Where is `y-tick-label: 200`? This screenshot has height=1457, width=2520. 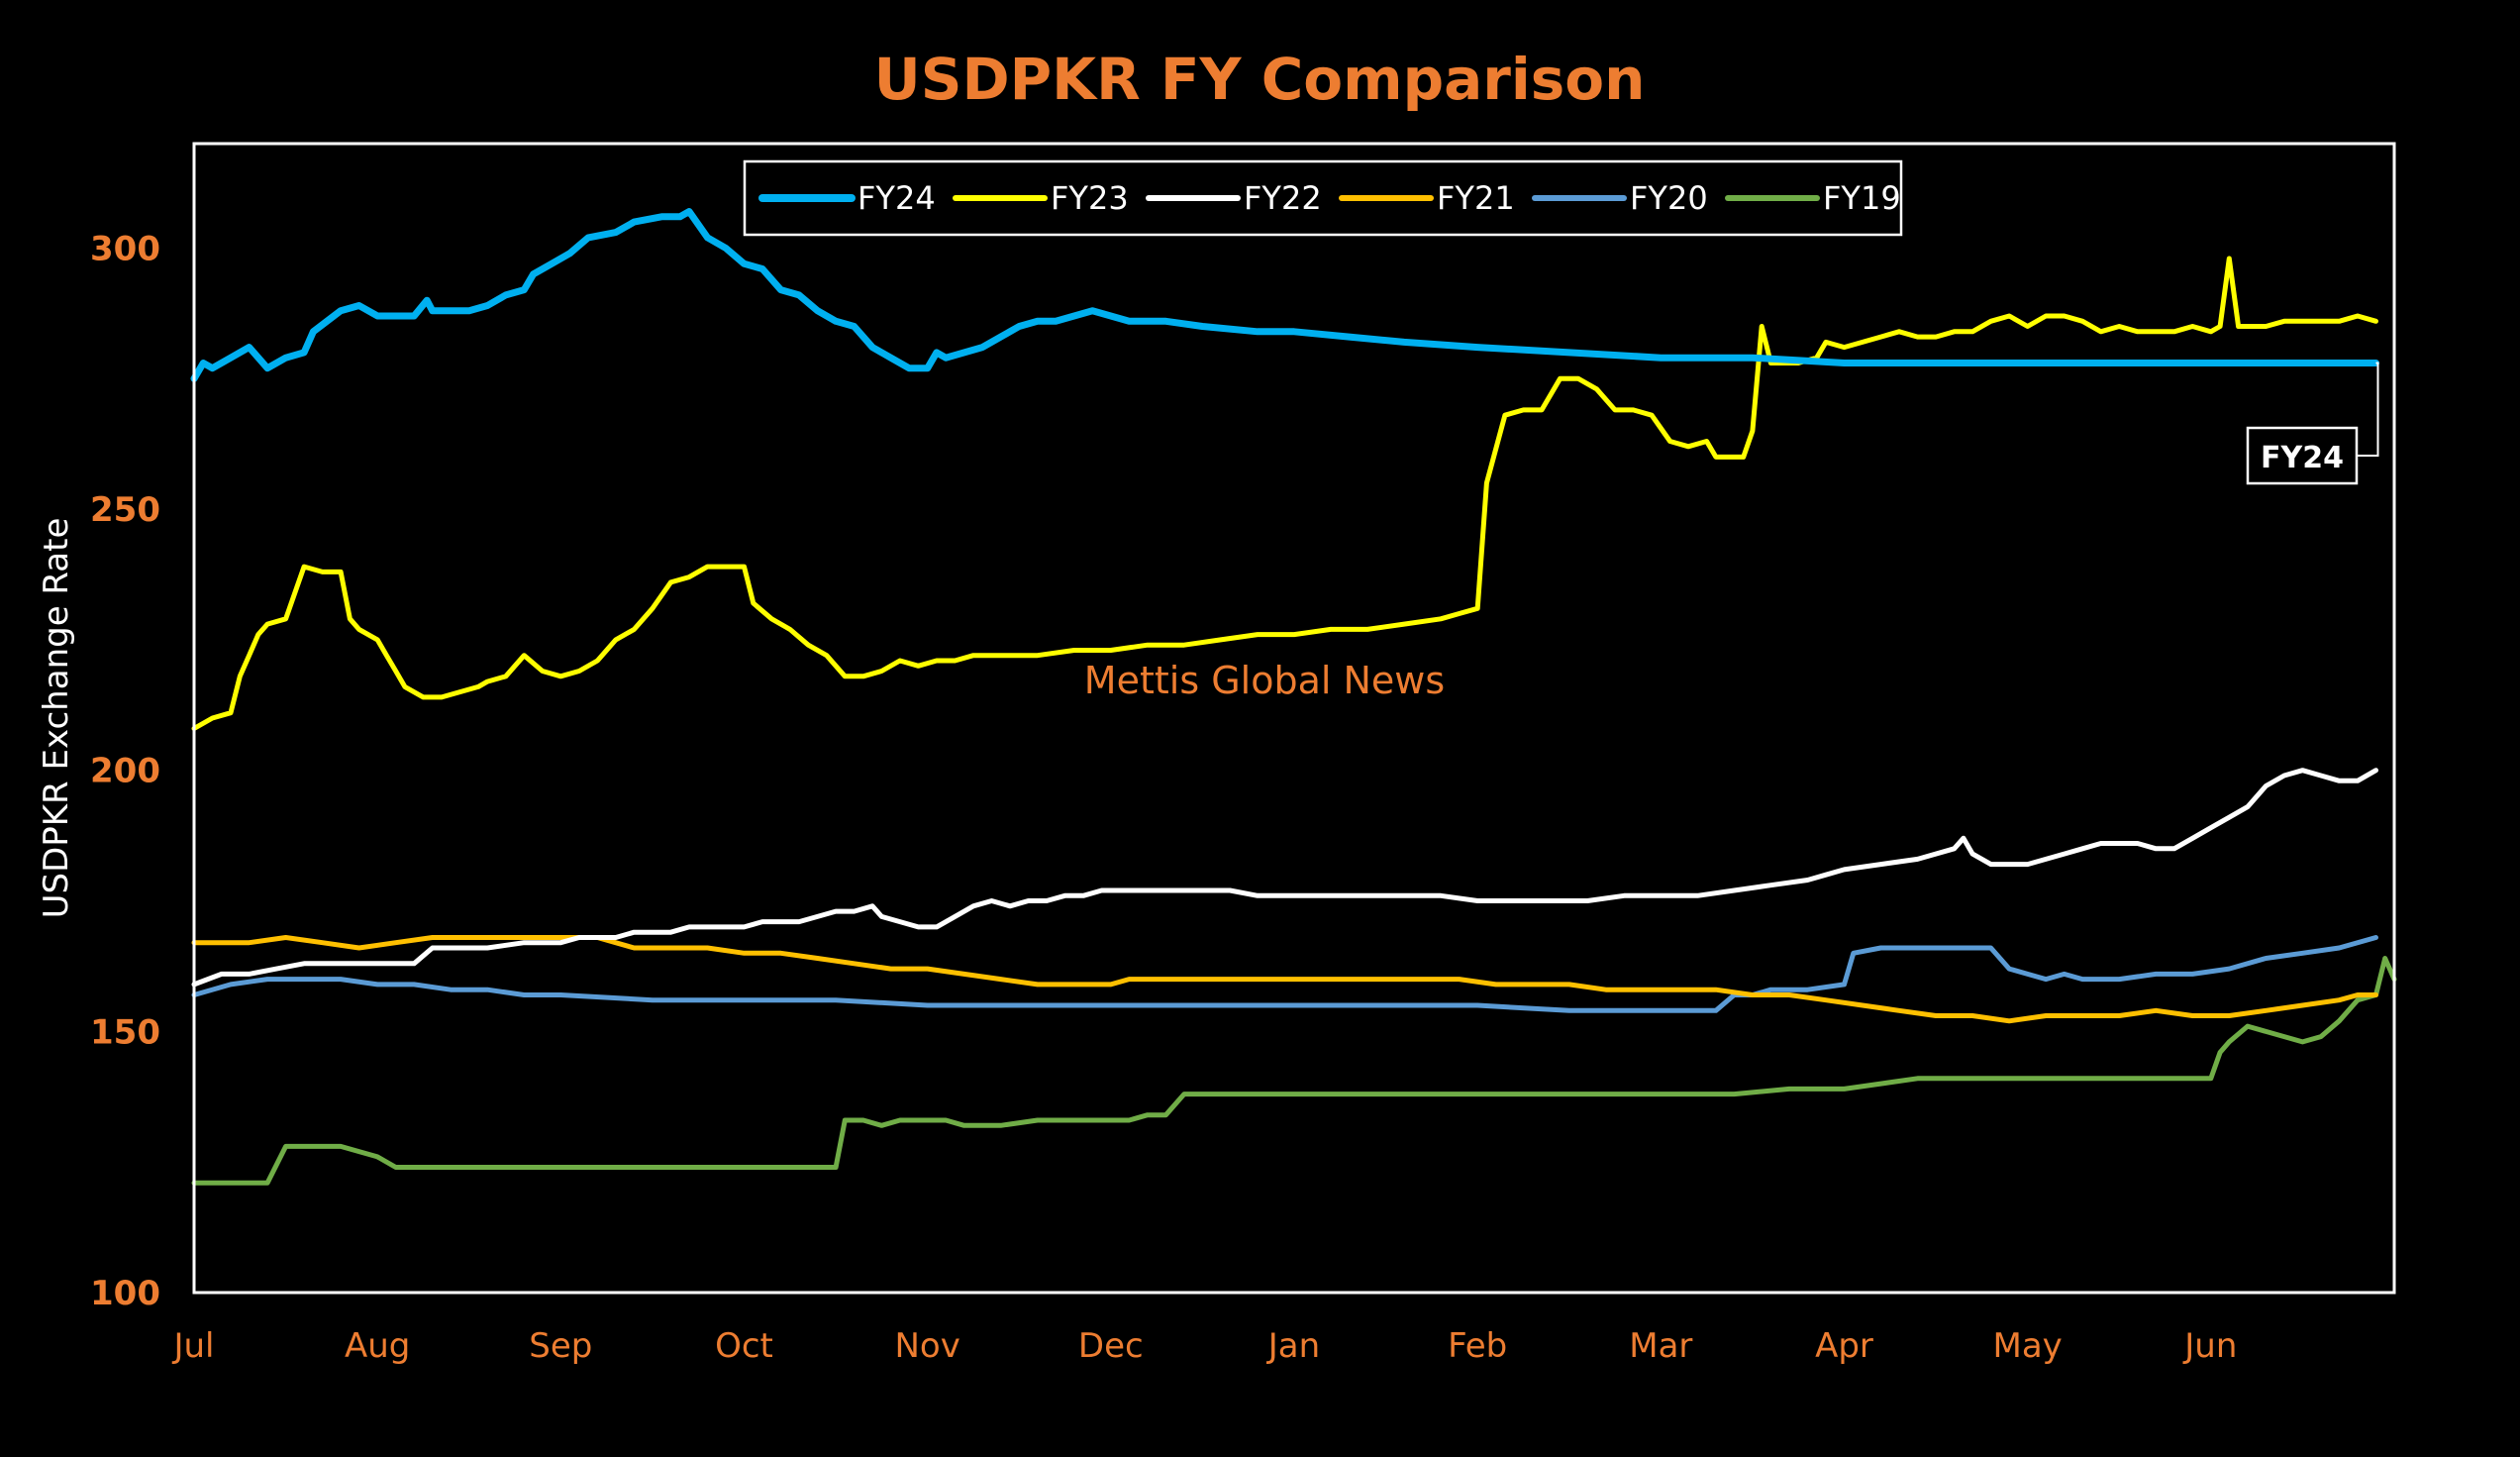
y-tick-label: 200 is located at coordinates (125, 771).